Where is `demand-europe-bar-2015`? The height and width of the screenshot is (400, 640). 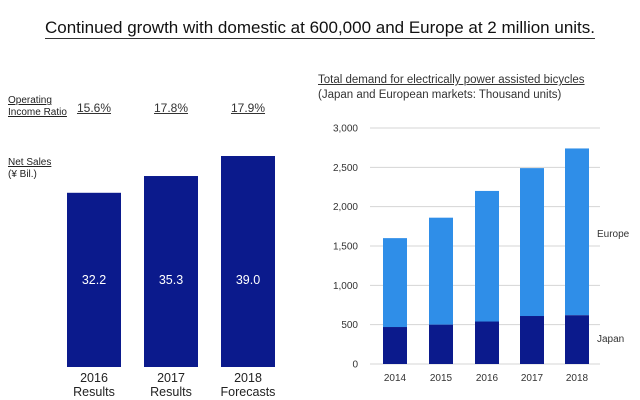
demand-europe-bar-2015 is located at coordinates (441, 271).